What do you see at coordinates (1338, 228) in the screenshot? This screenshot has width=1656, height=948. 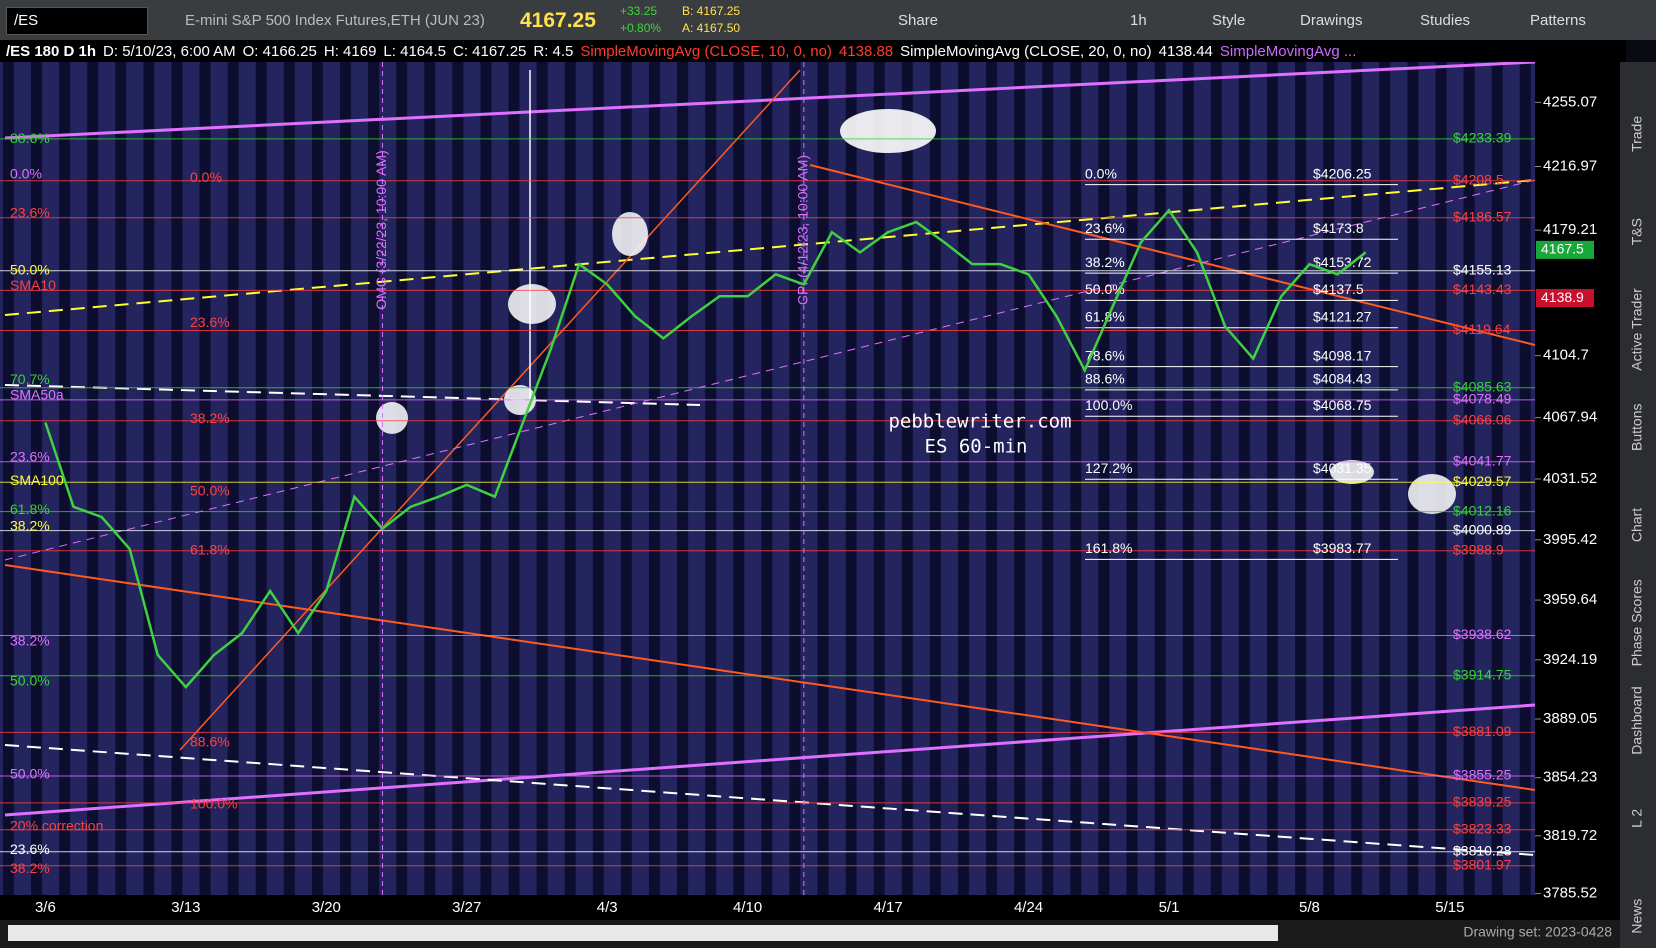 I see `fib-price: $4173.8` at bounding box center [1338, 228].